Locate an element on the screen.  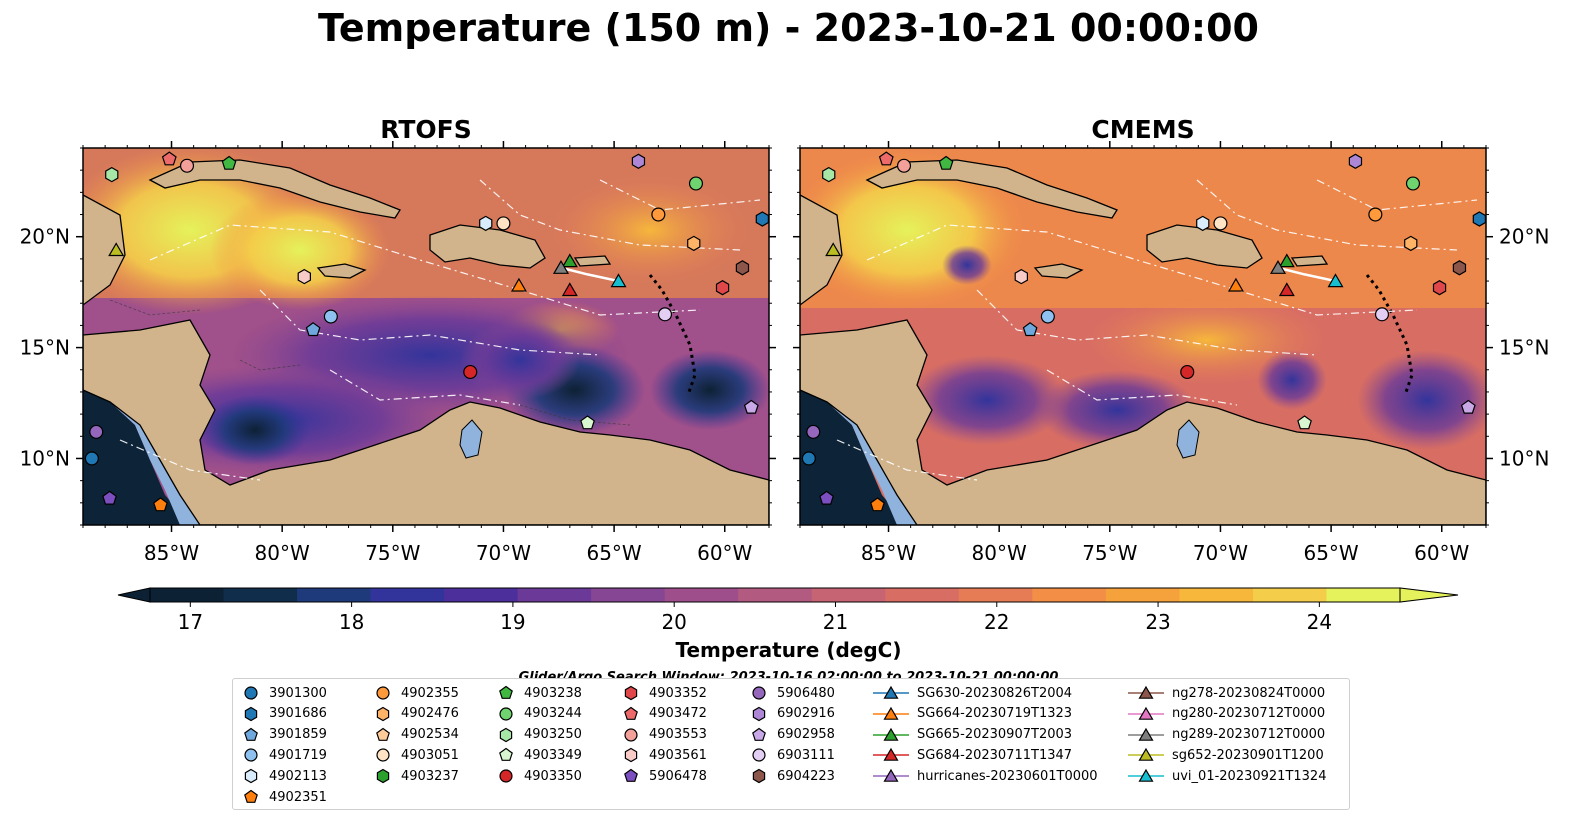
lon-tick-label: 75°W is located at coordinates (1109, 550).